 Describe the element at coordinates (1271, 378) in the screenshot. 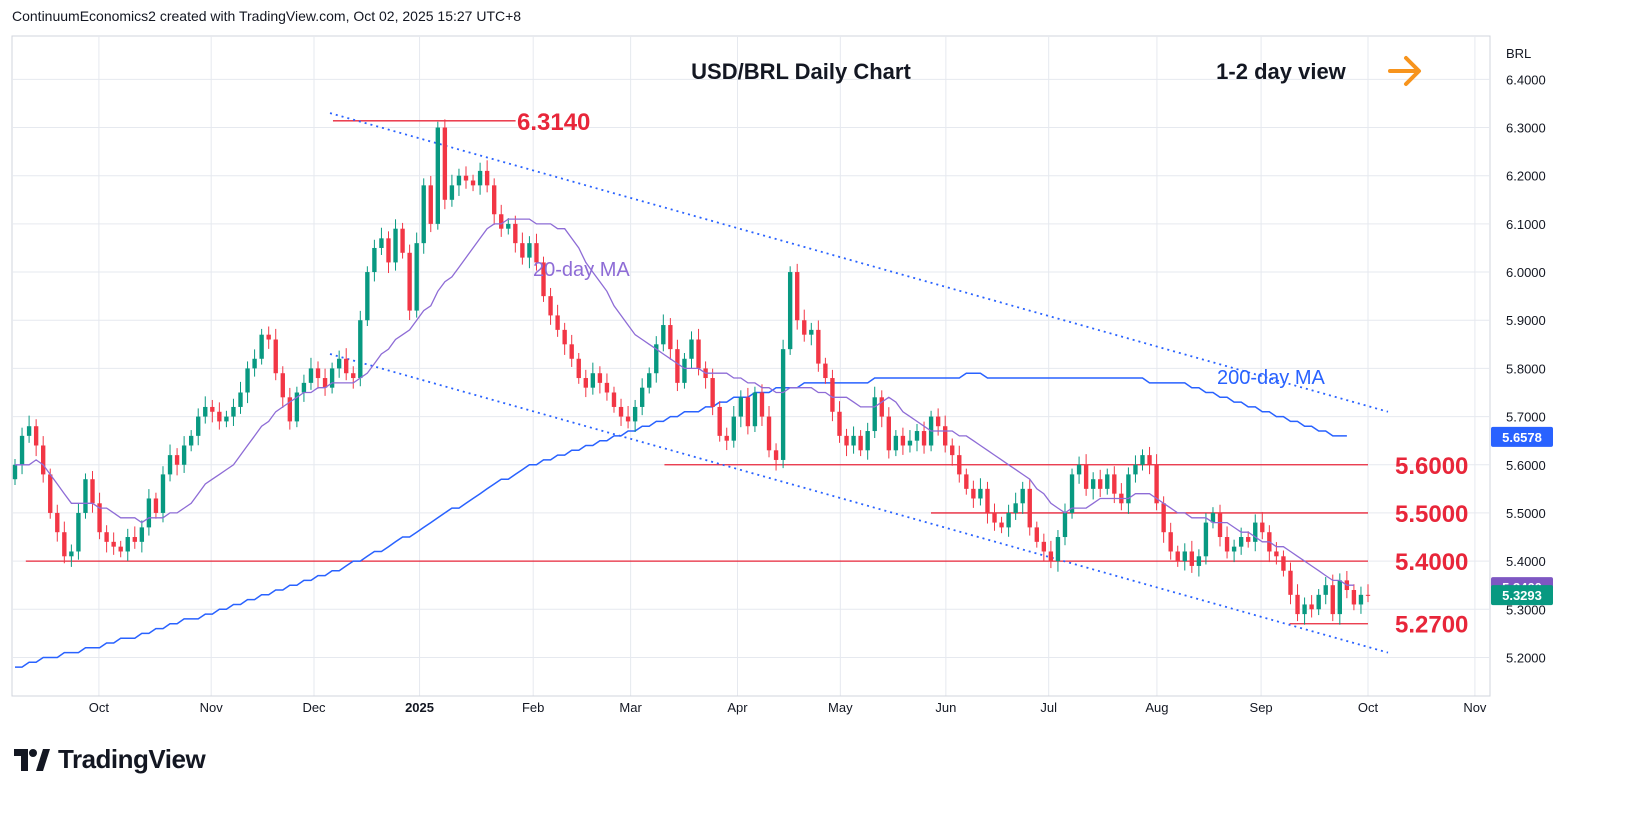

I see `ma200-annotation: 200-day MA` at that location.